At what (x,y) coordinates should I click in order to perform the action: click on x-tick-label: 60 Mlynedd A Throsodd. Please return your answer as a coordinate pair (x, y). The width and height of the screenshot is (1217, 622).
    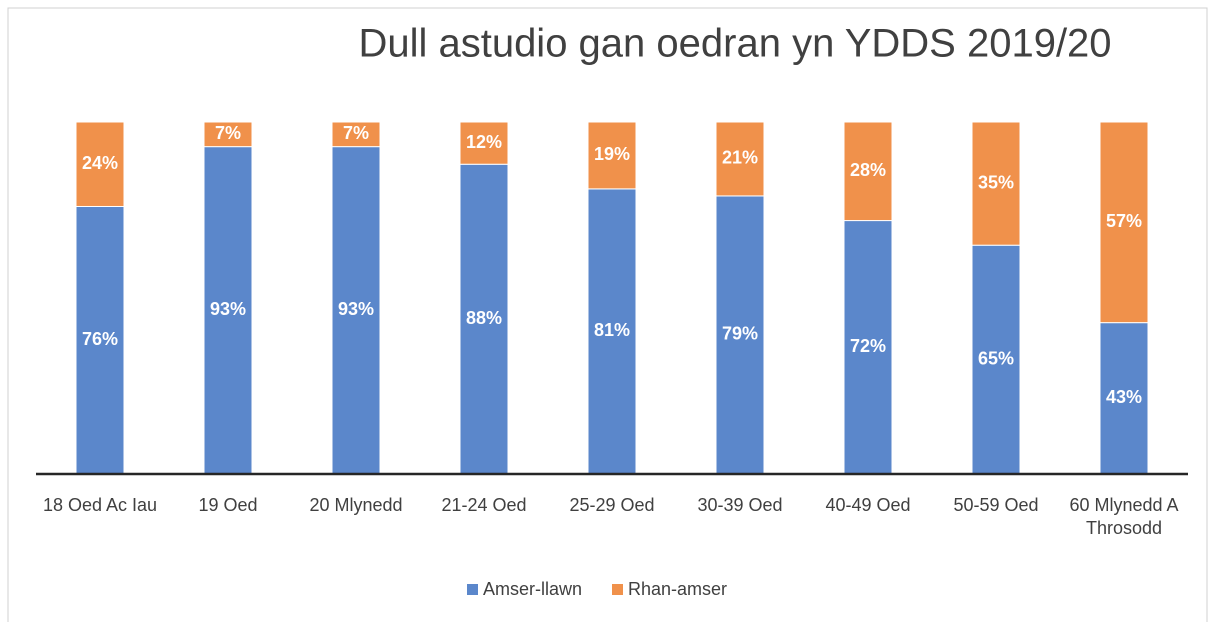
    Looking at the image, I should click on (1124, 516).